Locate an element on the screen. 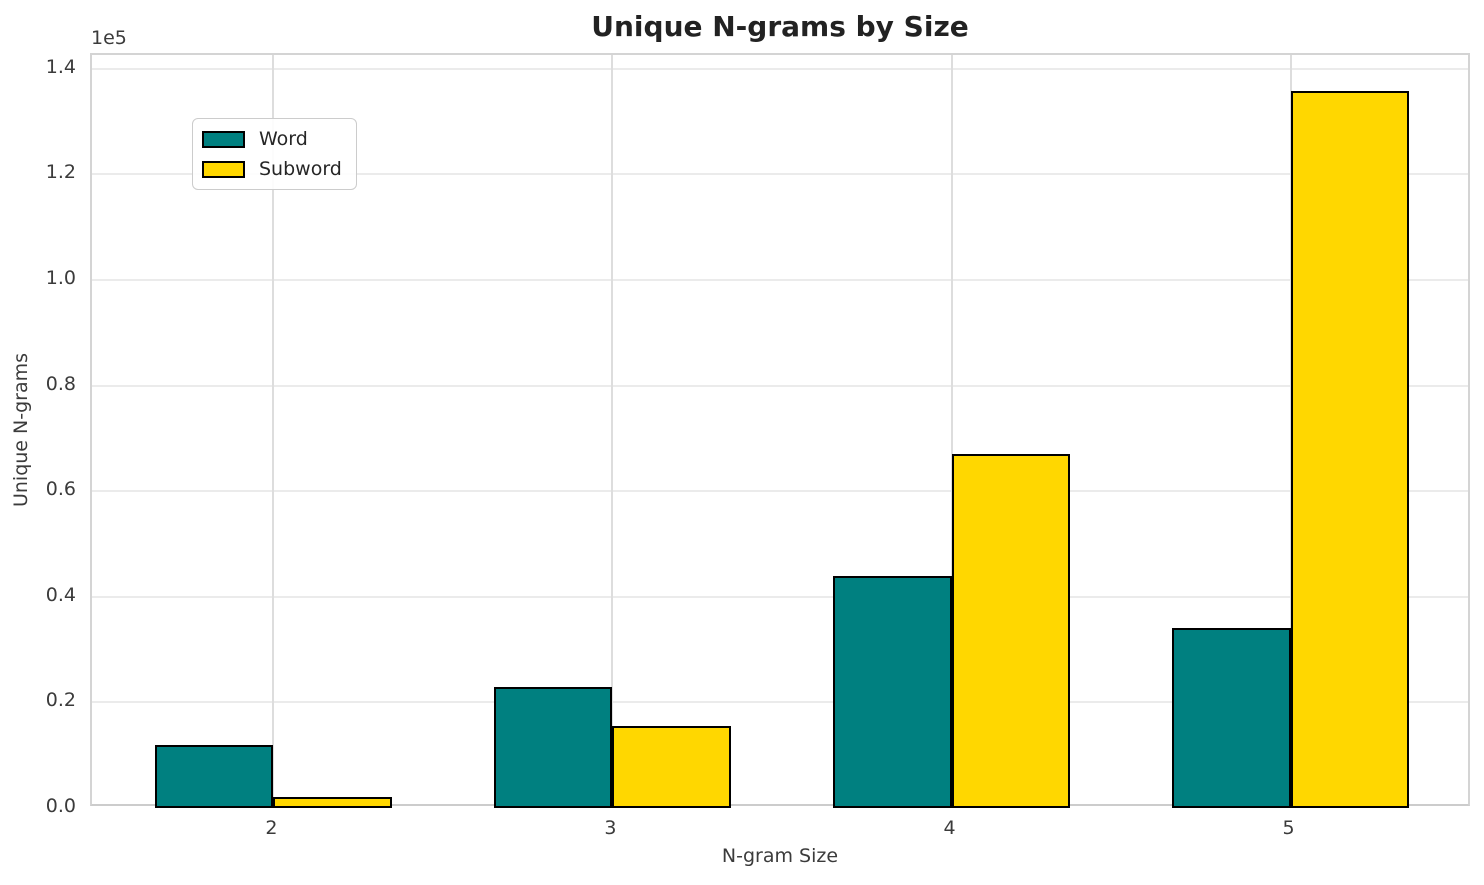  y-tick-label: 0.2 is located at coordinates (60, 700).